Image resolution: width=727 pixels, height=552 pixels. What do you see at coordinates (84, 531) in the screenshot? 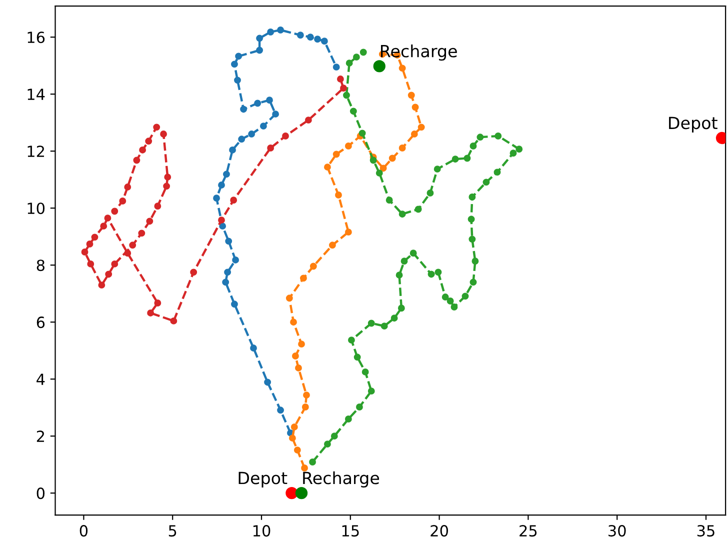
I see `x-tick-label: 0` at bounding box center [84, 531].